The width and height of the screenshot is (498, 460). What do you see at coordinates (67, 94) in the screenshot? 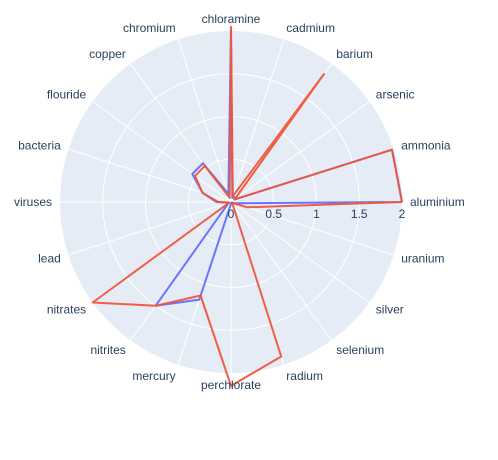
I see `category-label-flouride: flouride` at bounding box center [67, 94].